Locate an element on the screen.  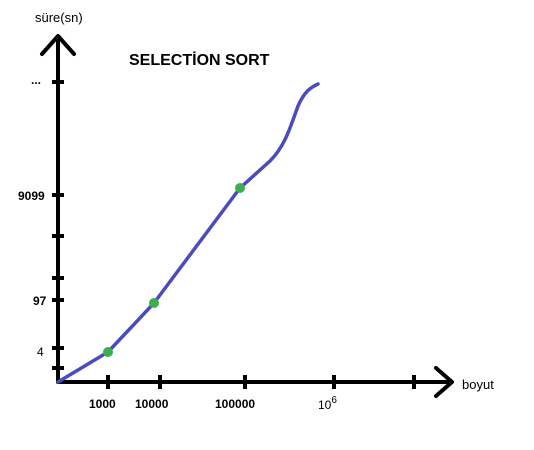
x-axis-arrow is located at coordinates (444, 382).